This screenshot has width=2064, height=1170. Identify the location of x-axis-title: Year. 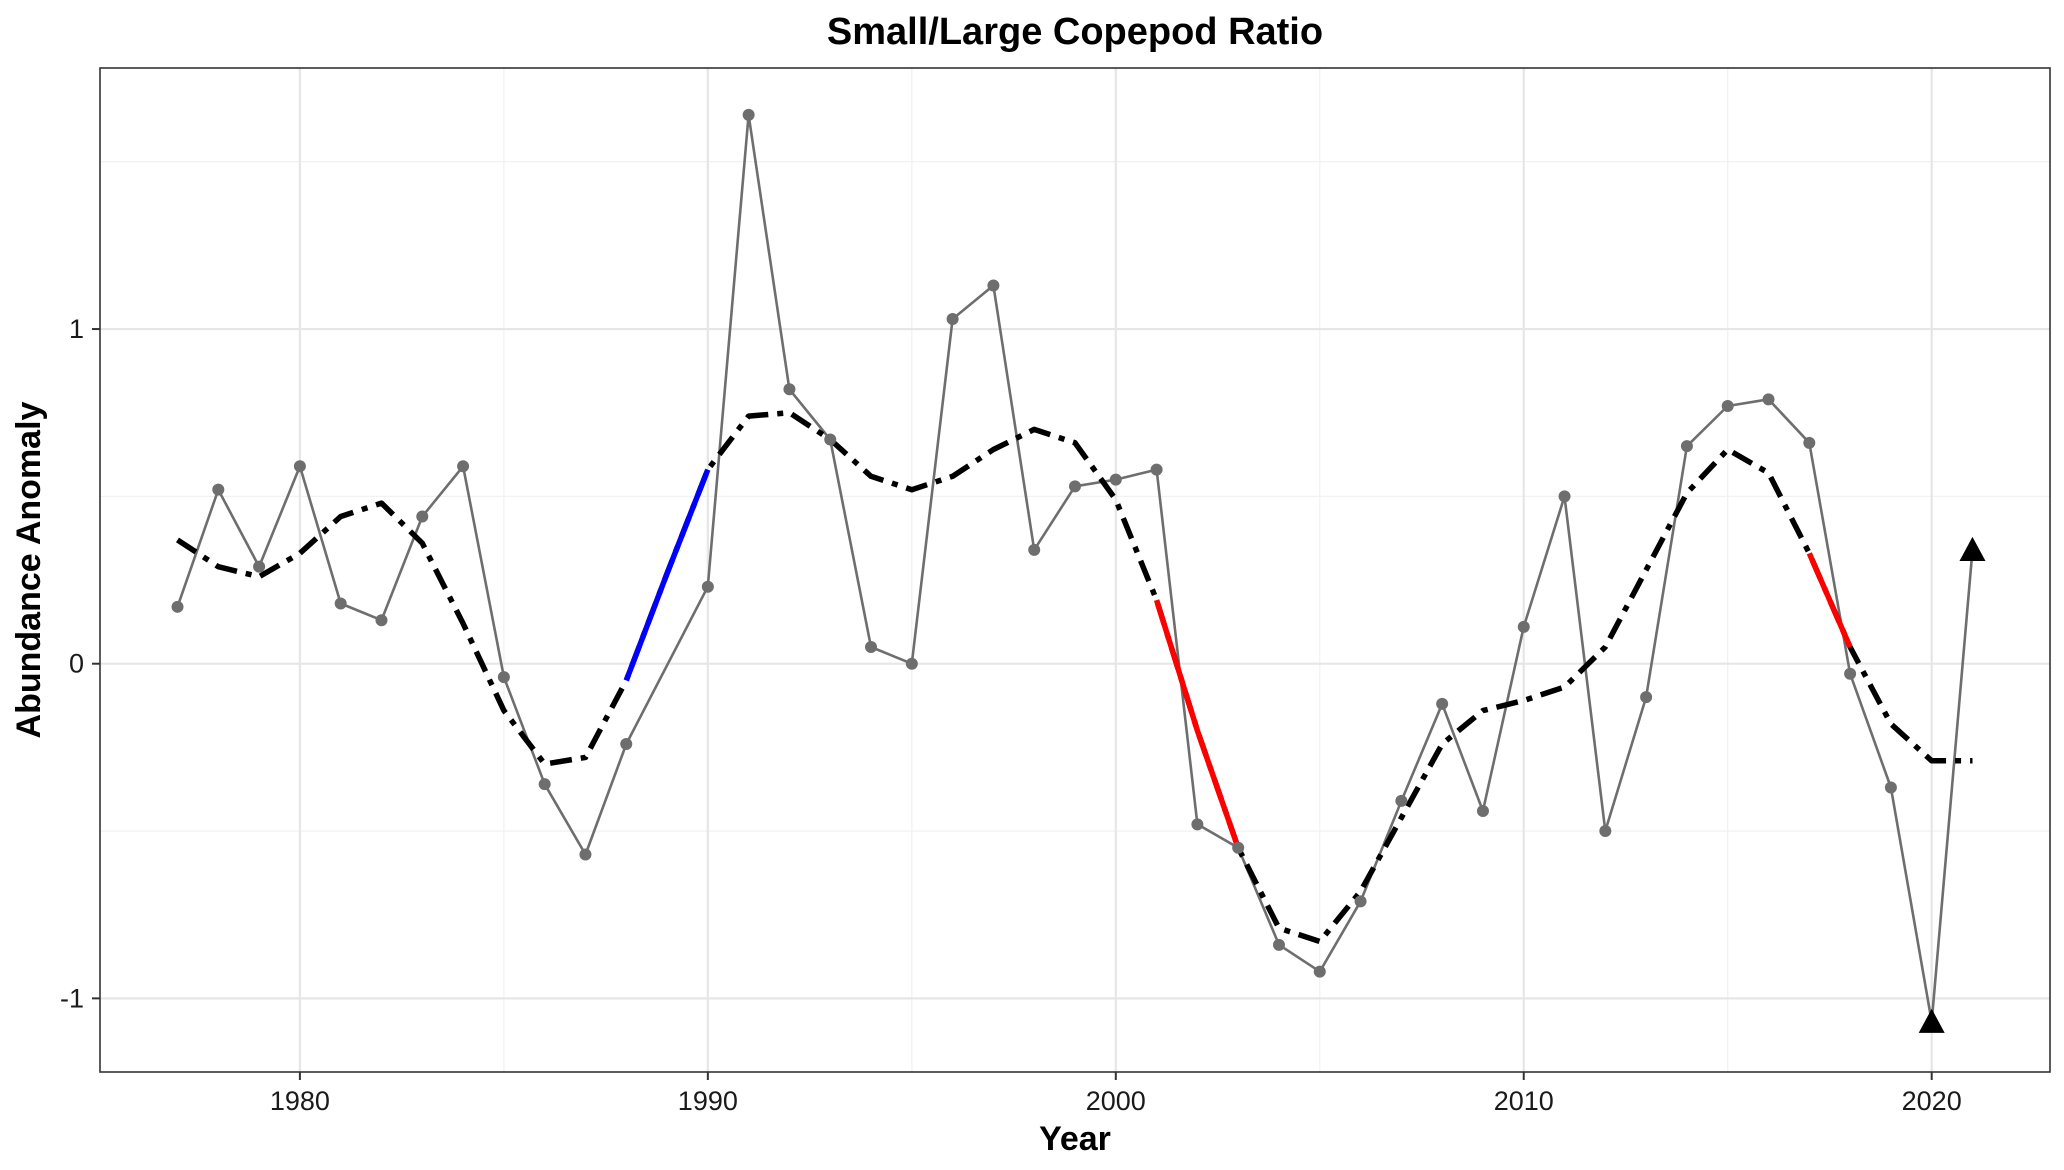
(1075, 1139).